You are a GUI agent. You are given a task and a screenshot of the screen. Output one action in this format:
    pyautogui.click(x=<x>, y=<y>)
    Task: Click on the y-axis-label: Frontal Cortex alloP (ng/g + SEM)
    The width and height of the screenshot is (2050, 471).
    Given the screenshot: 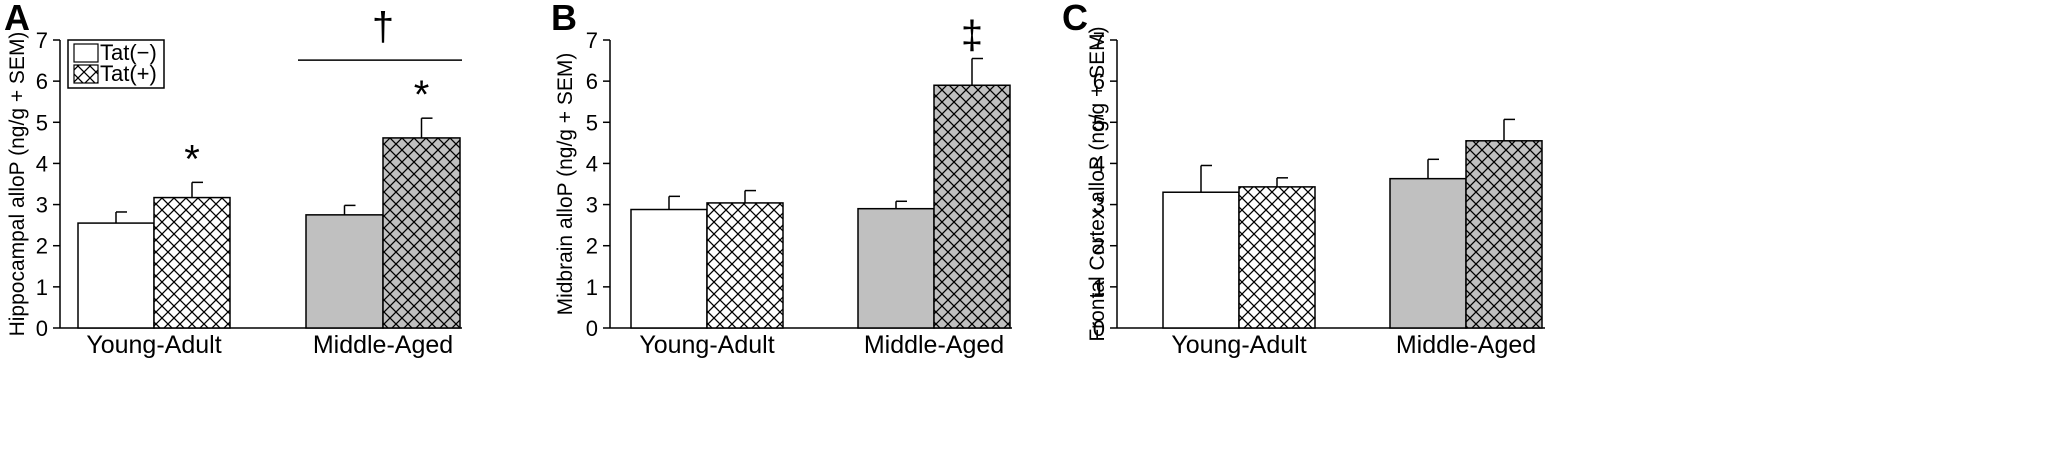 What is the action you would take?
    pyautogui.click(x=1097, y=183)
    